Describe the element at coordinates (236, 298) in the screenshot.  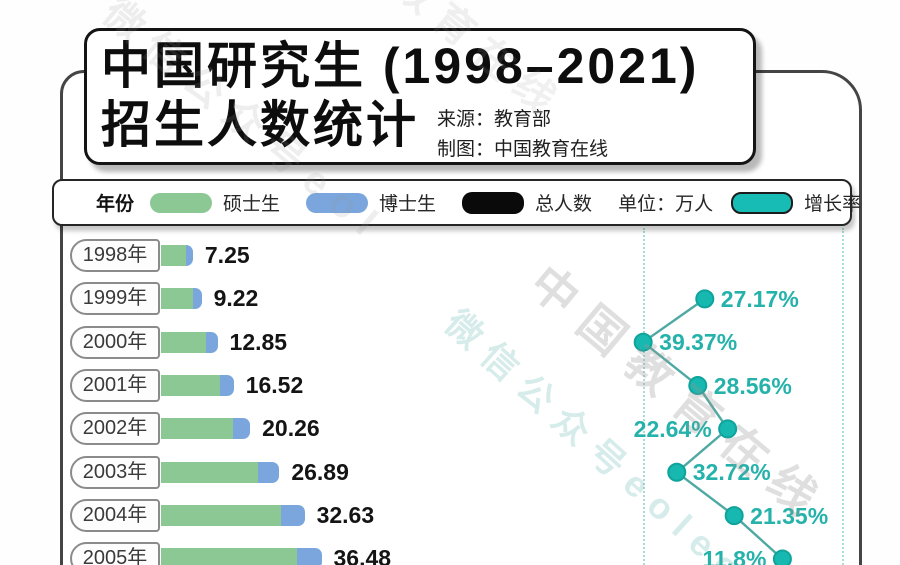
I see `total-value-label: 9.22` at that location.